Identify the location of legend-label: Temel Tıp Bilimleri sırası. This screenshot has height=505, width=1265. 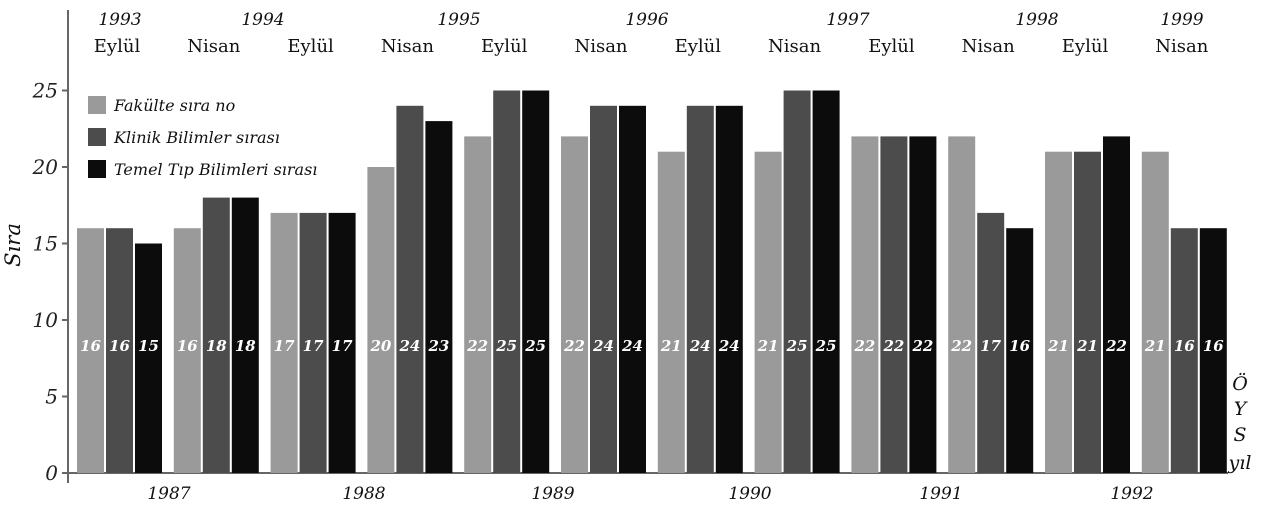
(215, 169).